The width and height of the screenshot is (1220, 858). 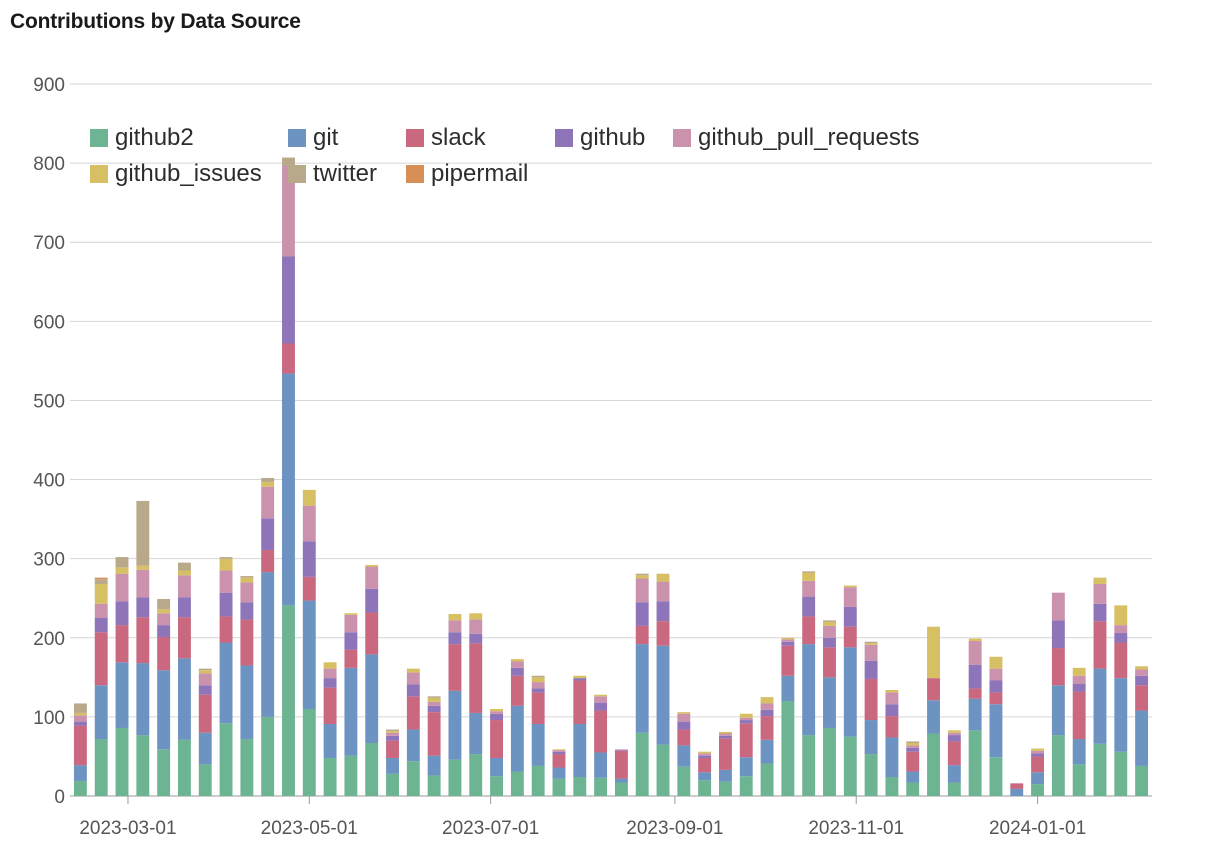 I want to click on y-tick-label: 300, so click(x=49, y=560).